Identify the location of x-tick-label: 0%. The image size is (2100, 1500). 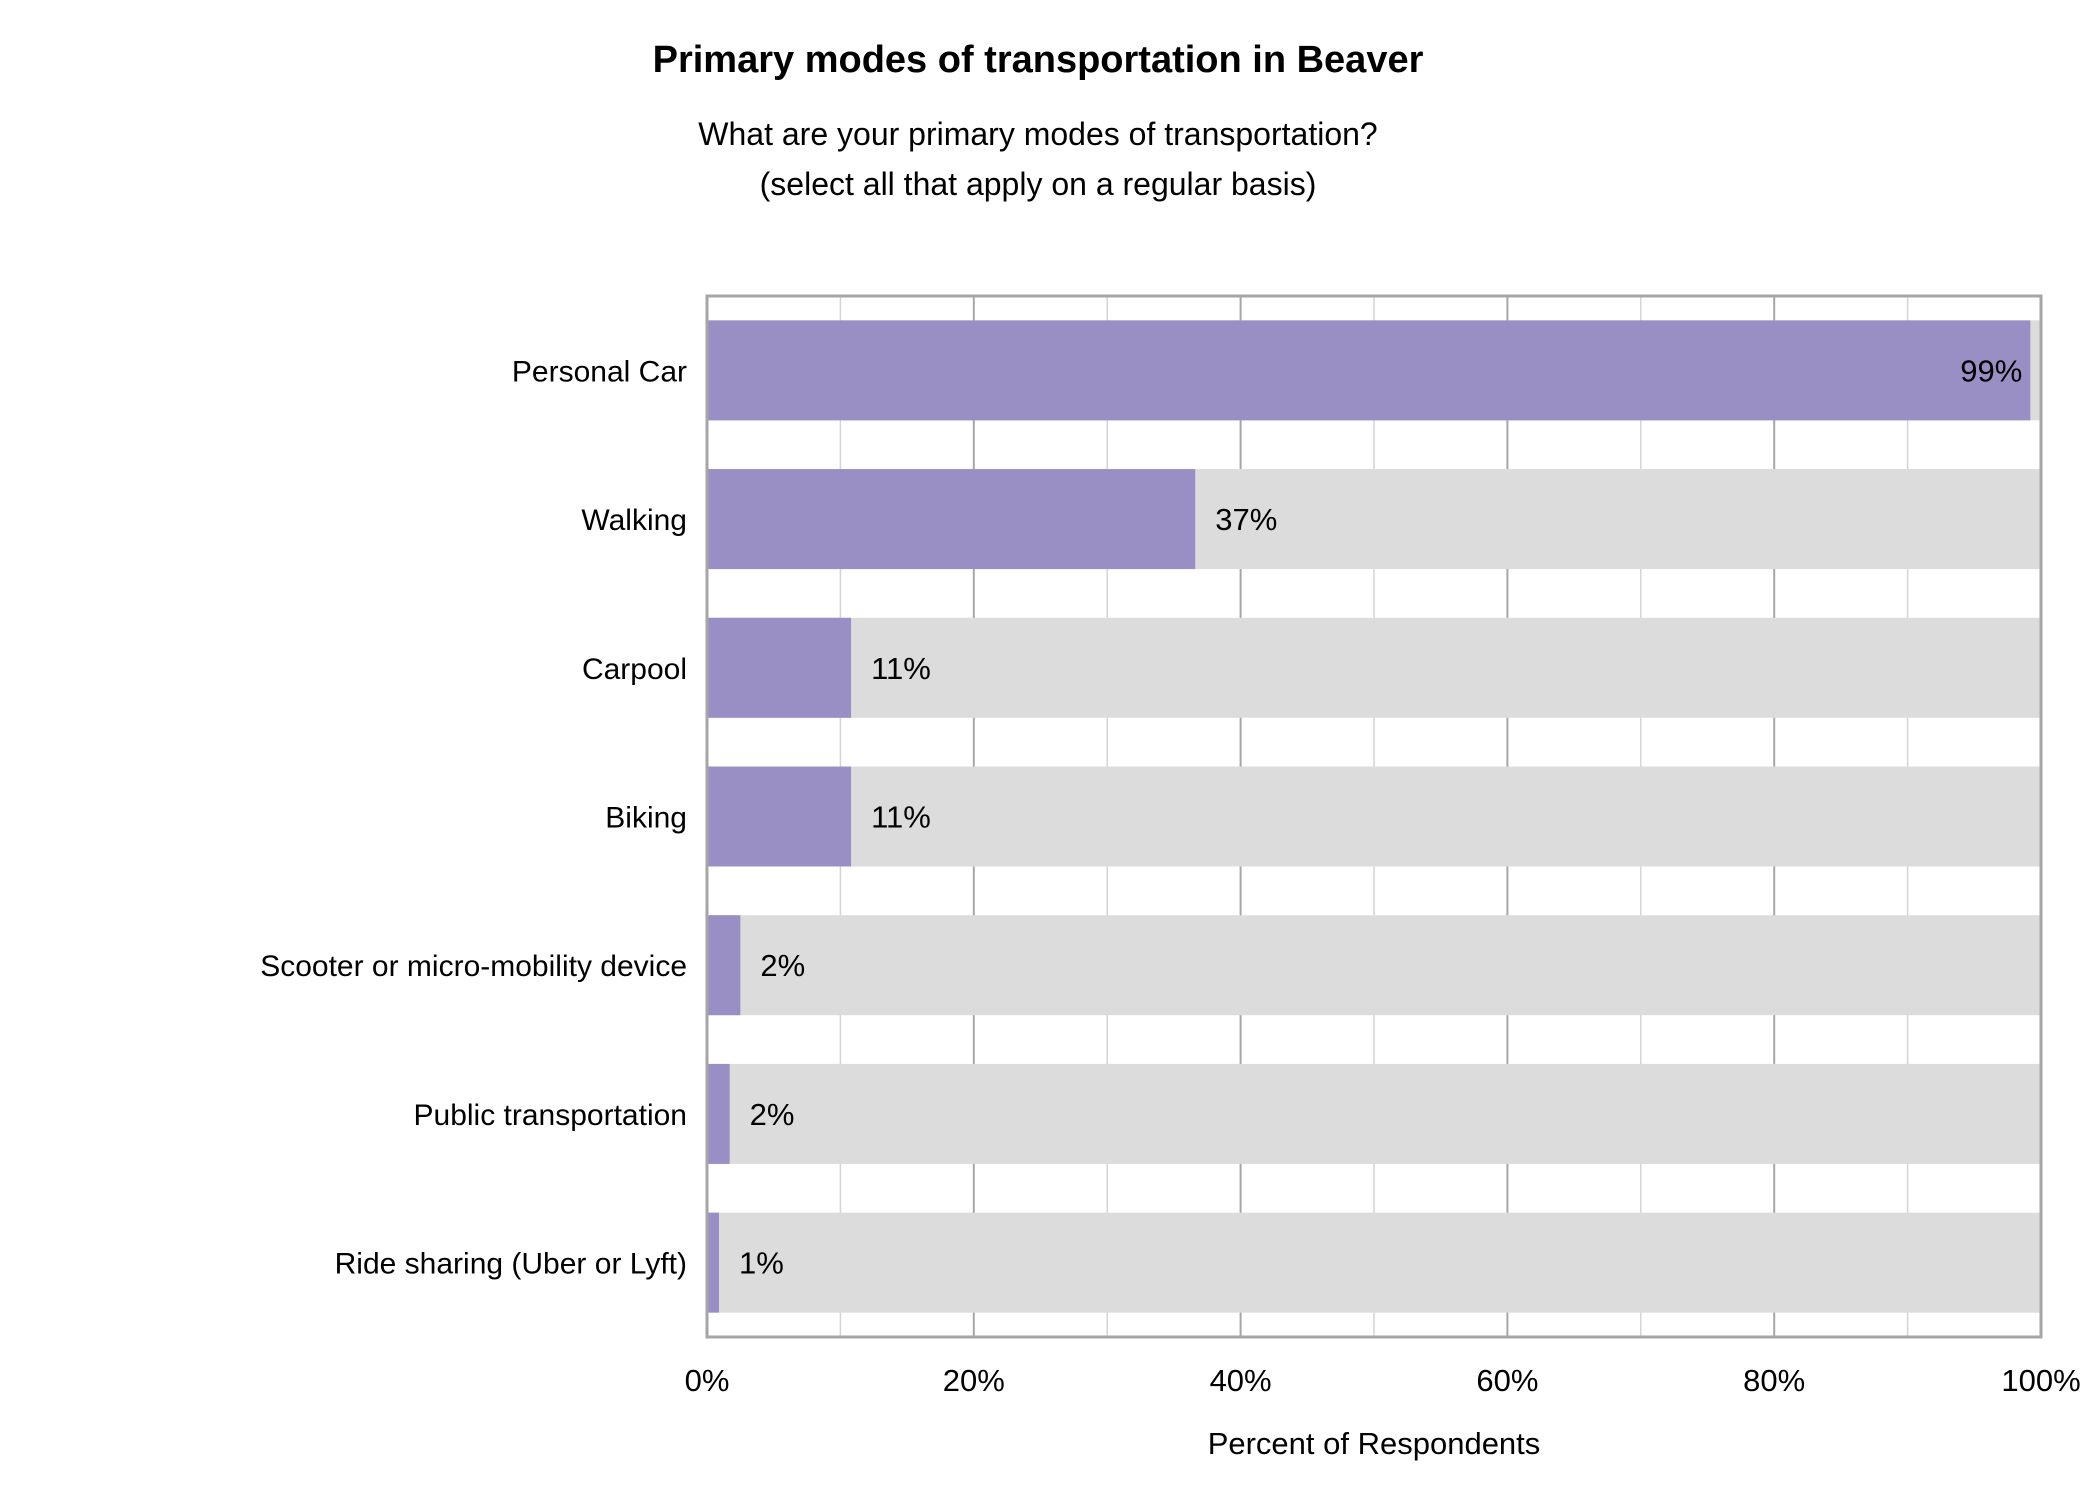
(707, 1380).